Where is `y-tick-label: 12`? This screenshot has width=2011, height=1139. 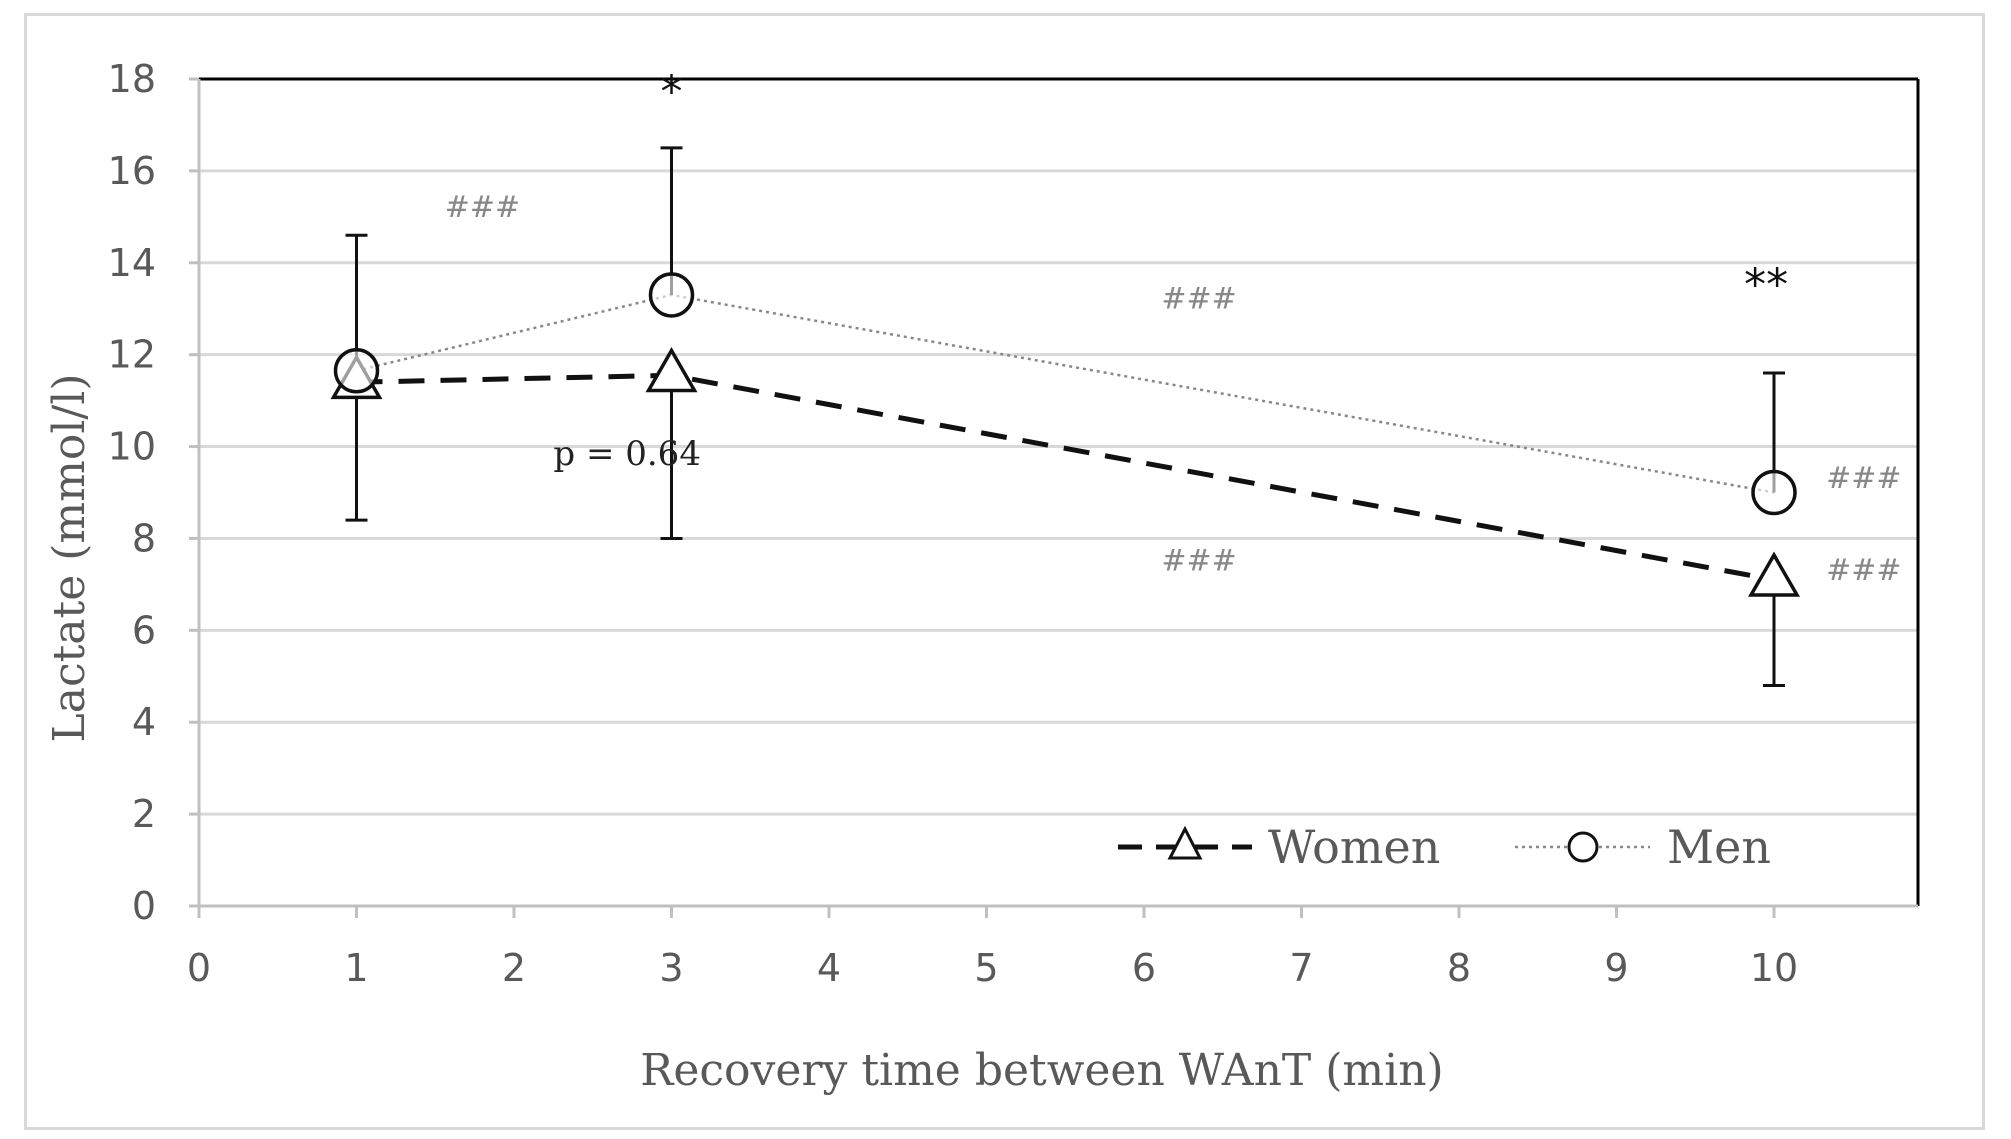 y-tick-label: 12 is located at coordinates (132, 355).